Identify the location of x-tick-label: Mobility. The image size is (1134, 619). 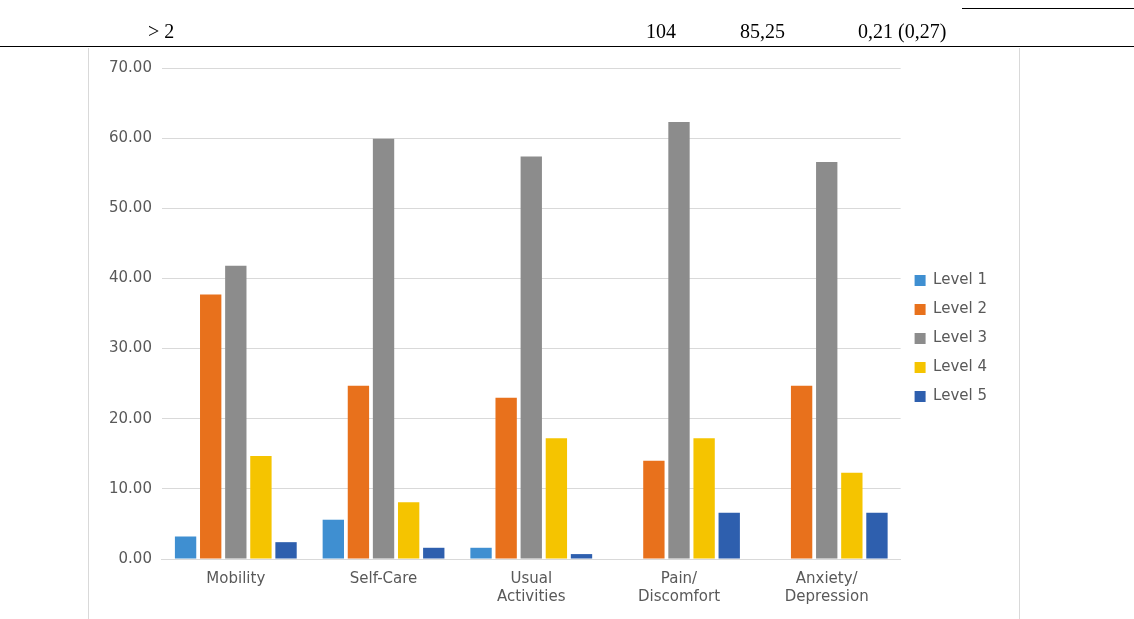
(236, 577).